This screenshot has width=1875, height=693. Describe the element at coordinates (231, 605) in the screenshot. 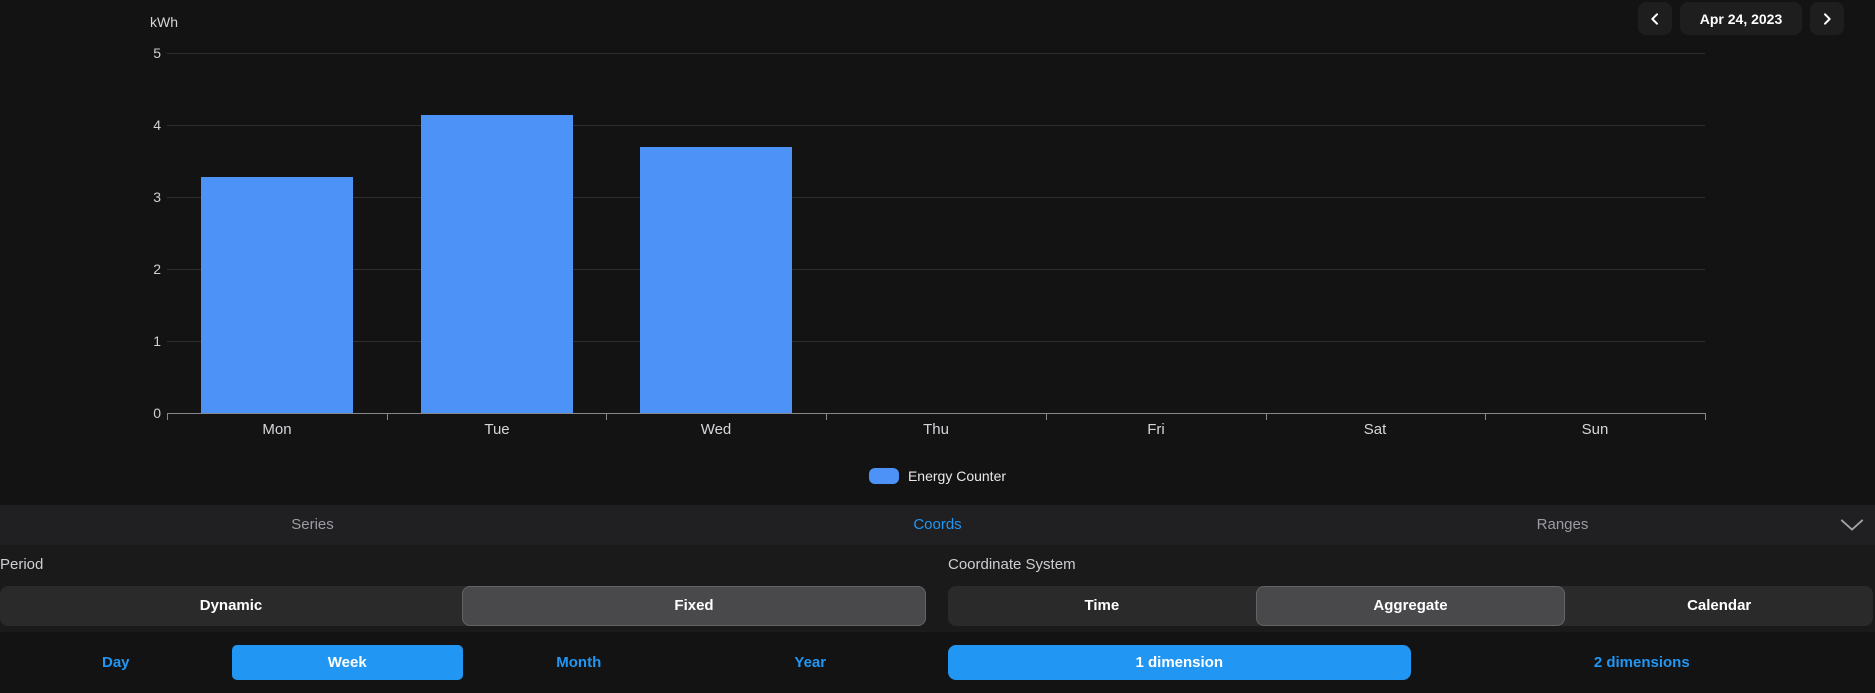

I see `segment-dynamic: Dynamic` at that location.